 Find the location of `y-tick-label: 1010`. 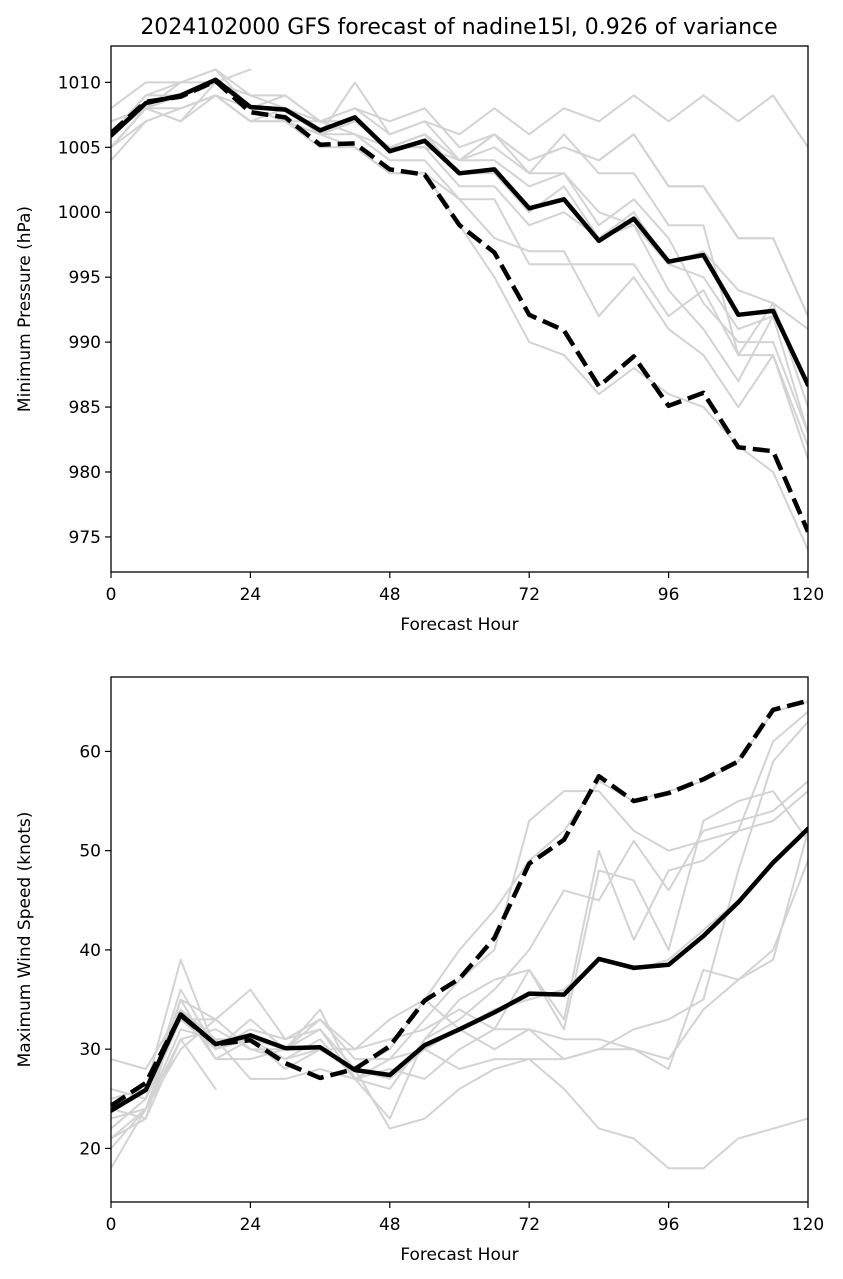

y-tick-label: 1010 is located at coordinates (79, 83).